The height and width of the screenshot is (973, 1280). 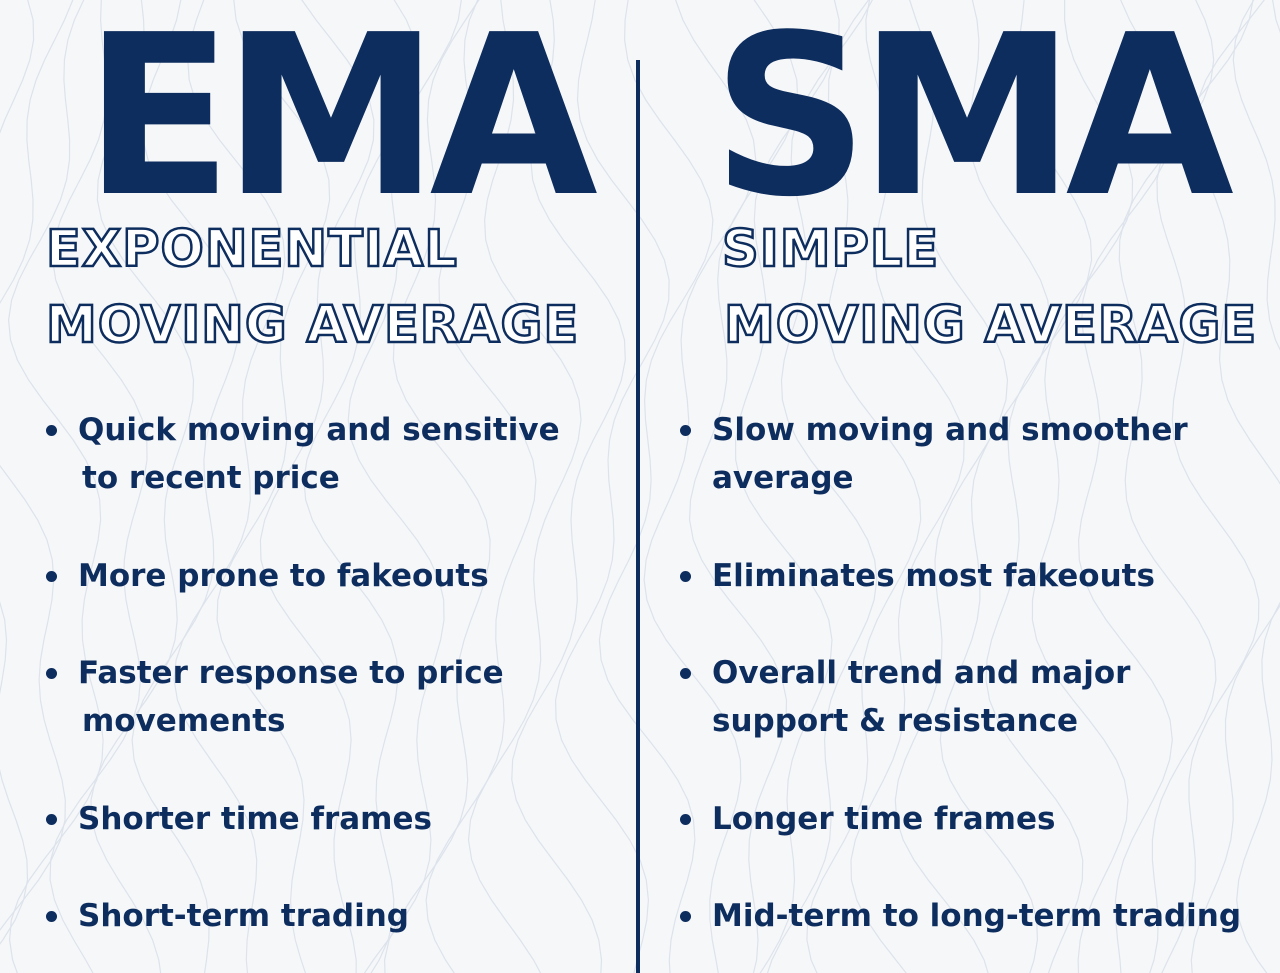 What do you see at coordinates (312, 325) in the screenshot?
I see `ema-subtitle-line2: MOVING AVERAGE` at bounding box center [312, 325].